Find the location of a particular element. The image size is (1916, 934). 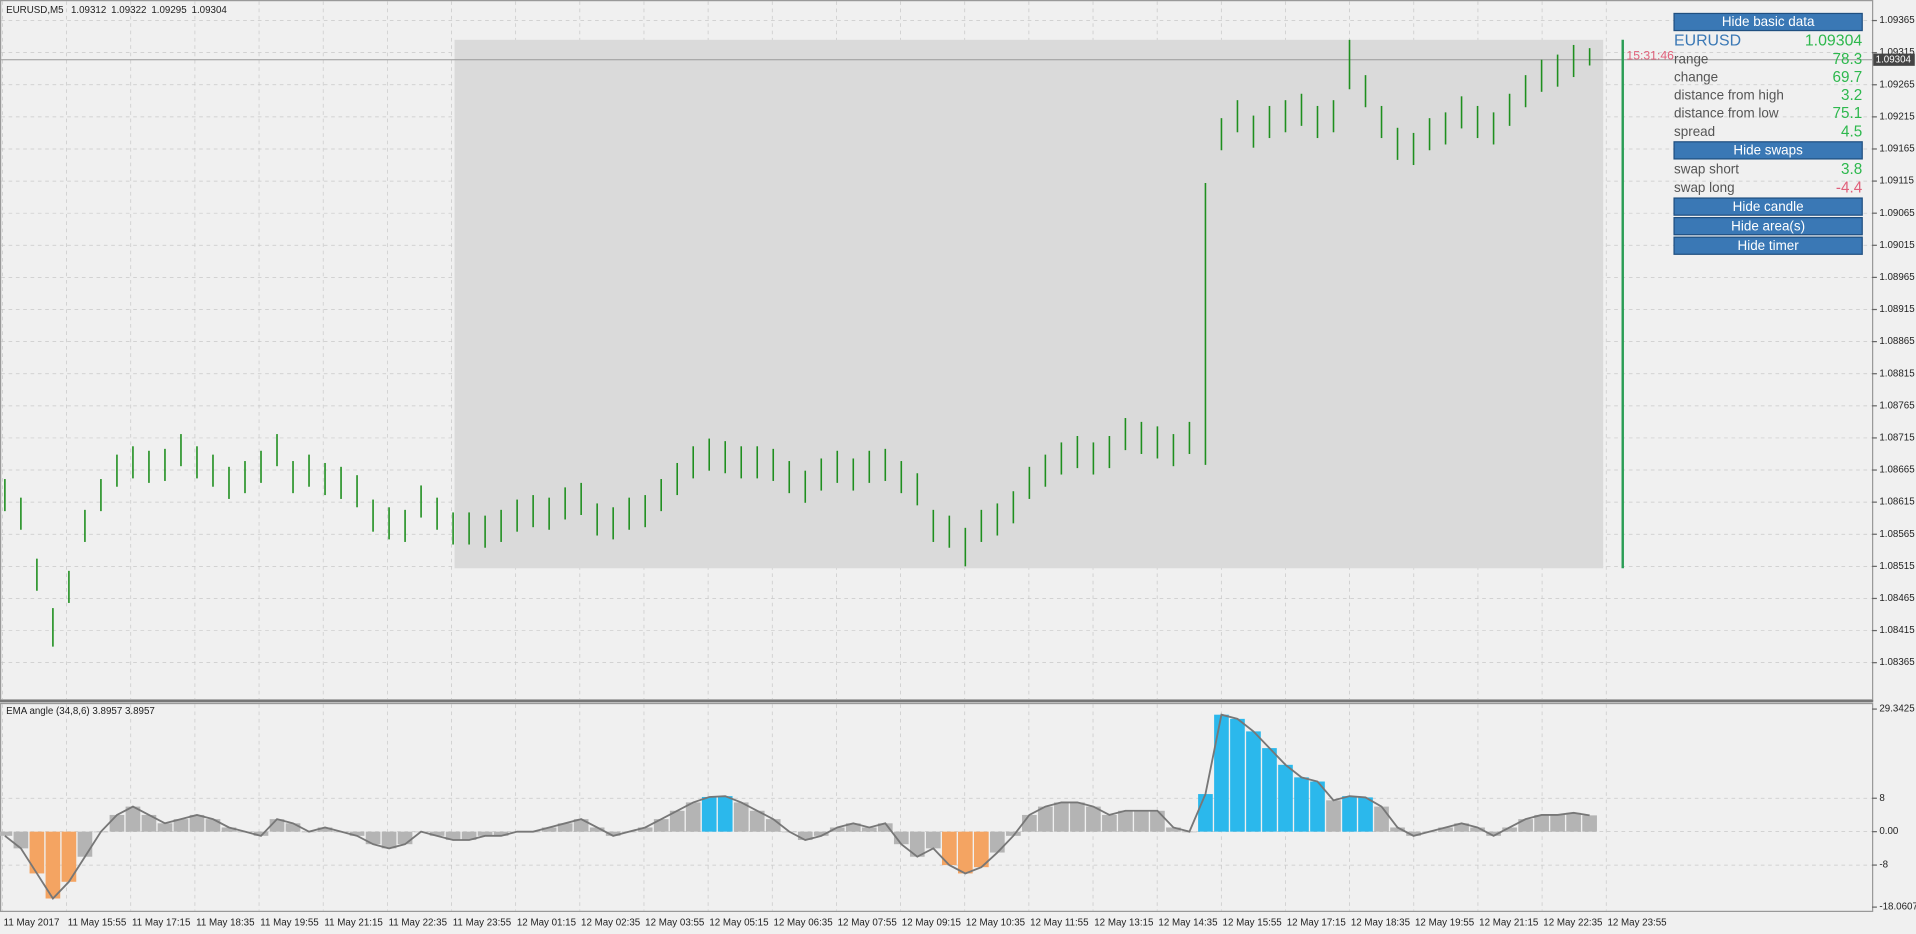

panel-value: 3.2 is located at coordinates (1851, 95).